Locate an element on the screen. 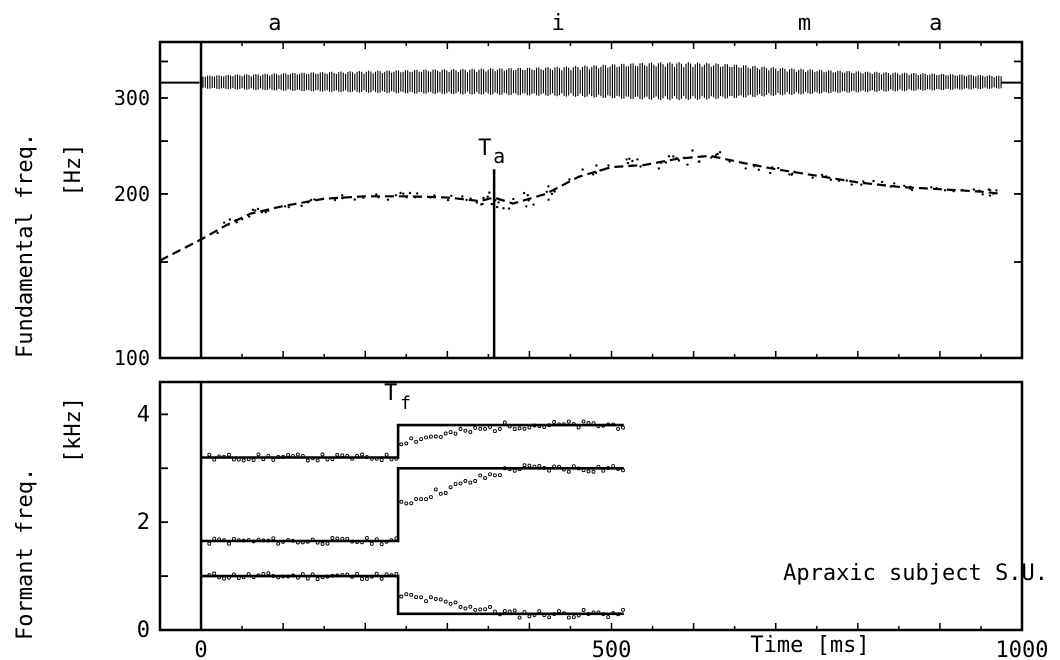 The height and width of the screenshot is (660, 1060). f0-contour is located at coordinates (580, 205).